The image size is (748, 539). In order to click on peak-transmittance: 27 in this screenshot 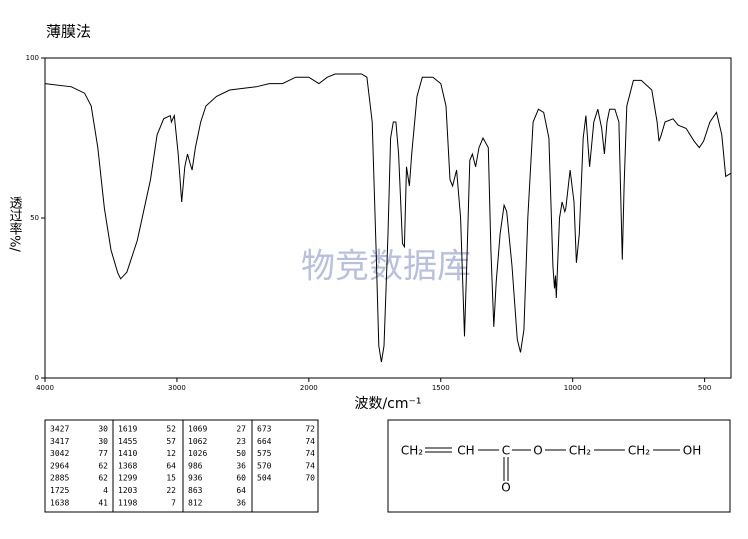, I will do `click(241, 429)`.